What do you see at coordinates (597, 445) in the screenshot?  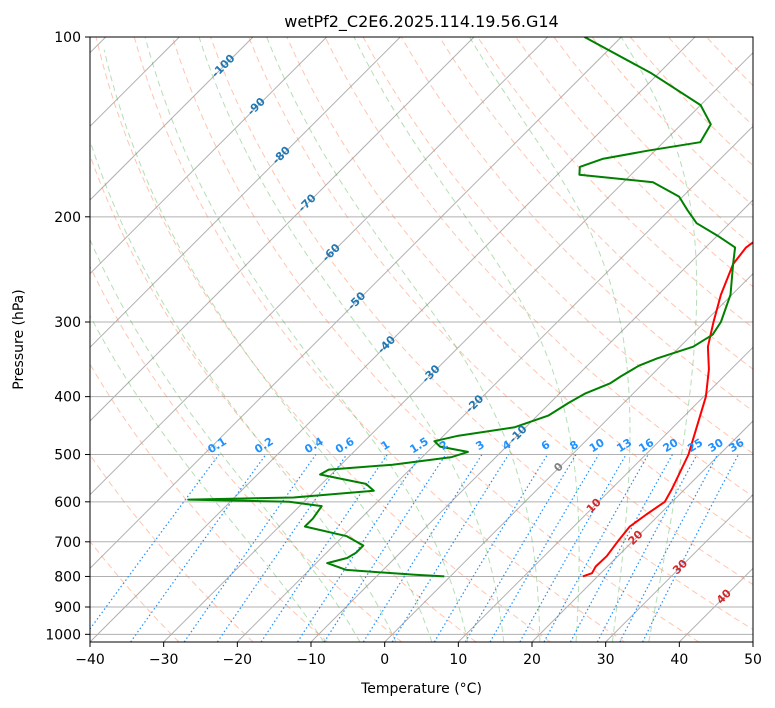 I see `mixing-ratio-label: 10` at bounding box center [597, 445].